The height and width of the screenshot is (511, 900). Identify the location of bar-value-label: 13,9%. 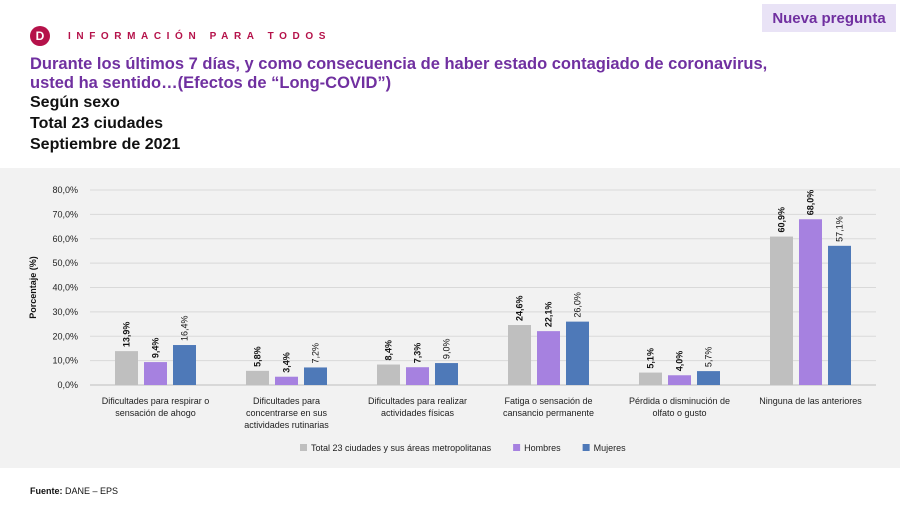
(127, 335).